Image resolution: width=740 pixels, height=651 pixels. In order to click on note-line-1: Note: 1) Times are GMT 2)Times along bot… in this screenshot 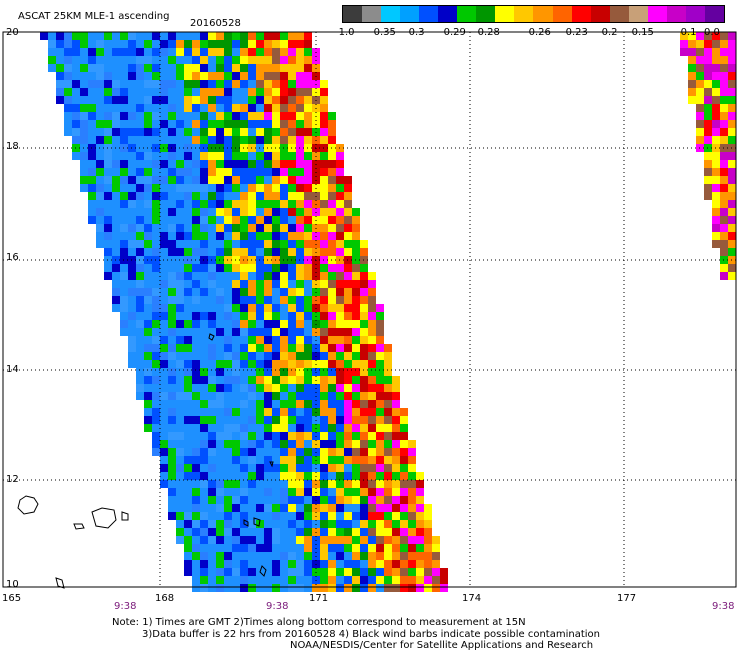, I will do `click(319, 622)`.